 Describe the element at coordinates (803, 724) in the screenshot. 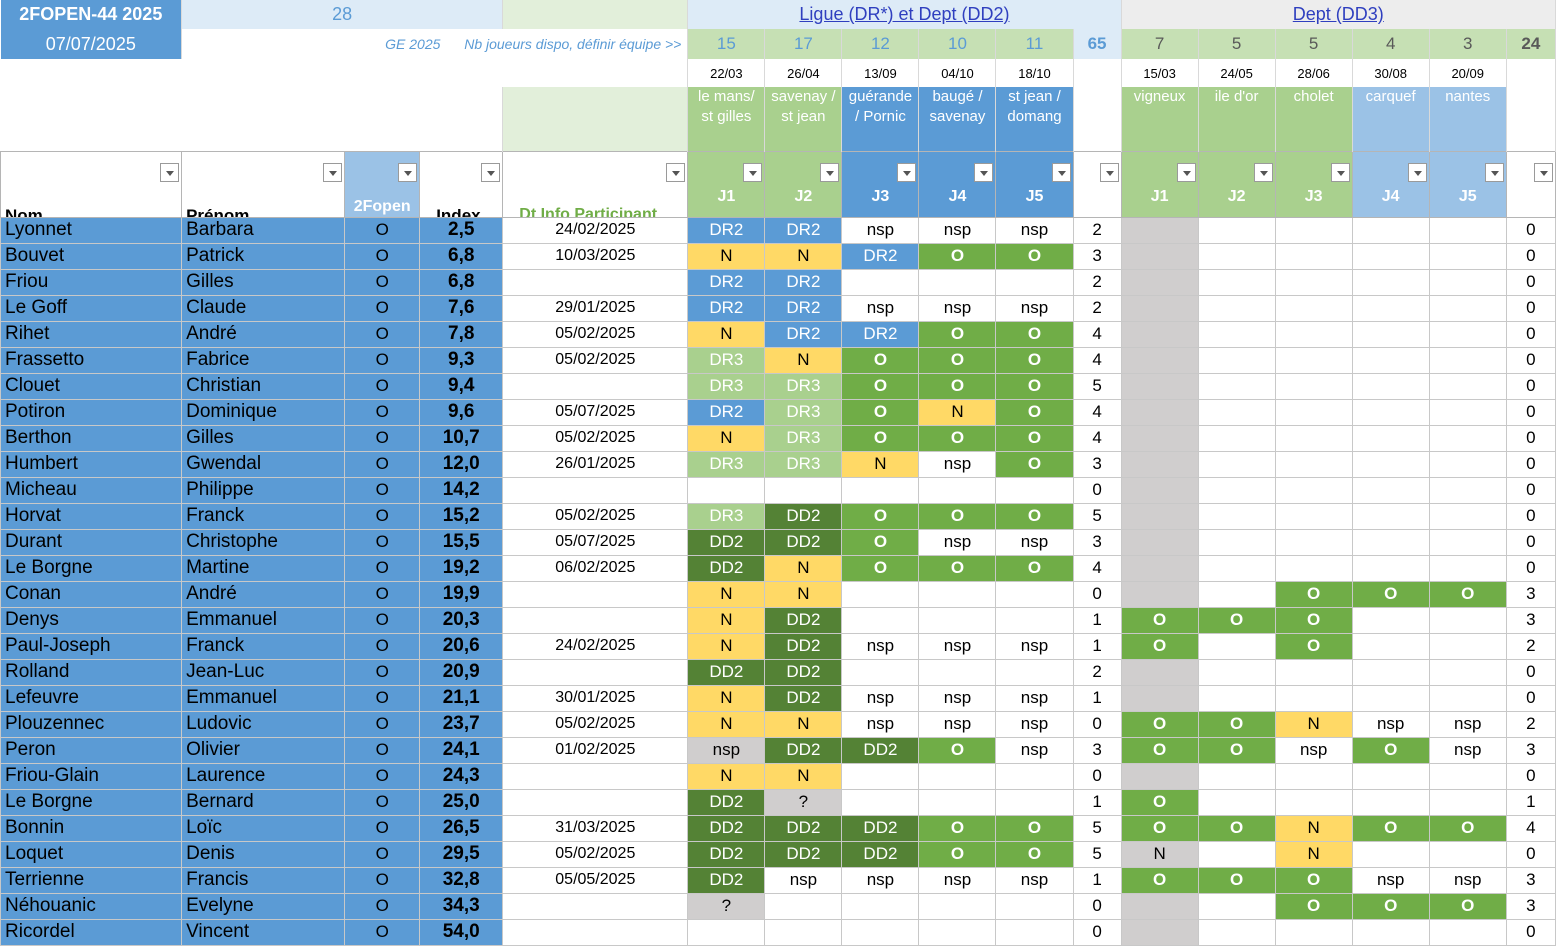

I see `cell-ligue-j2: N` at that location.